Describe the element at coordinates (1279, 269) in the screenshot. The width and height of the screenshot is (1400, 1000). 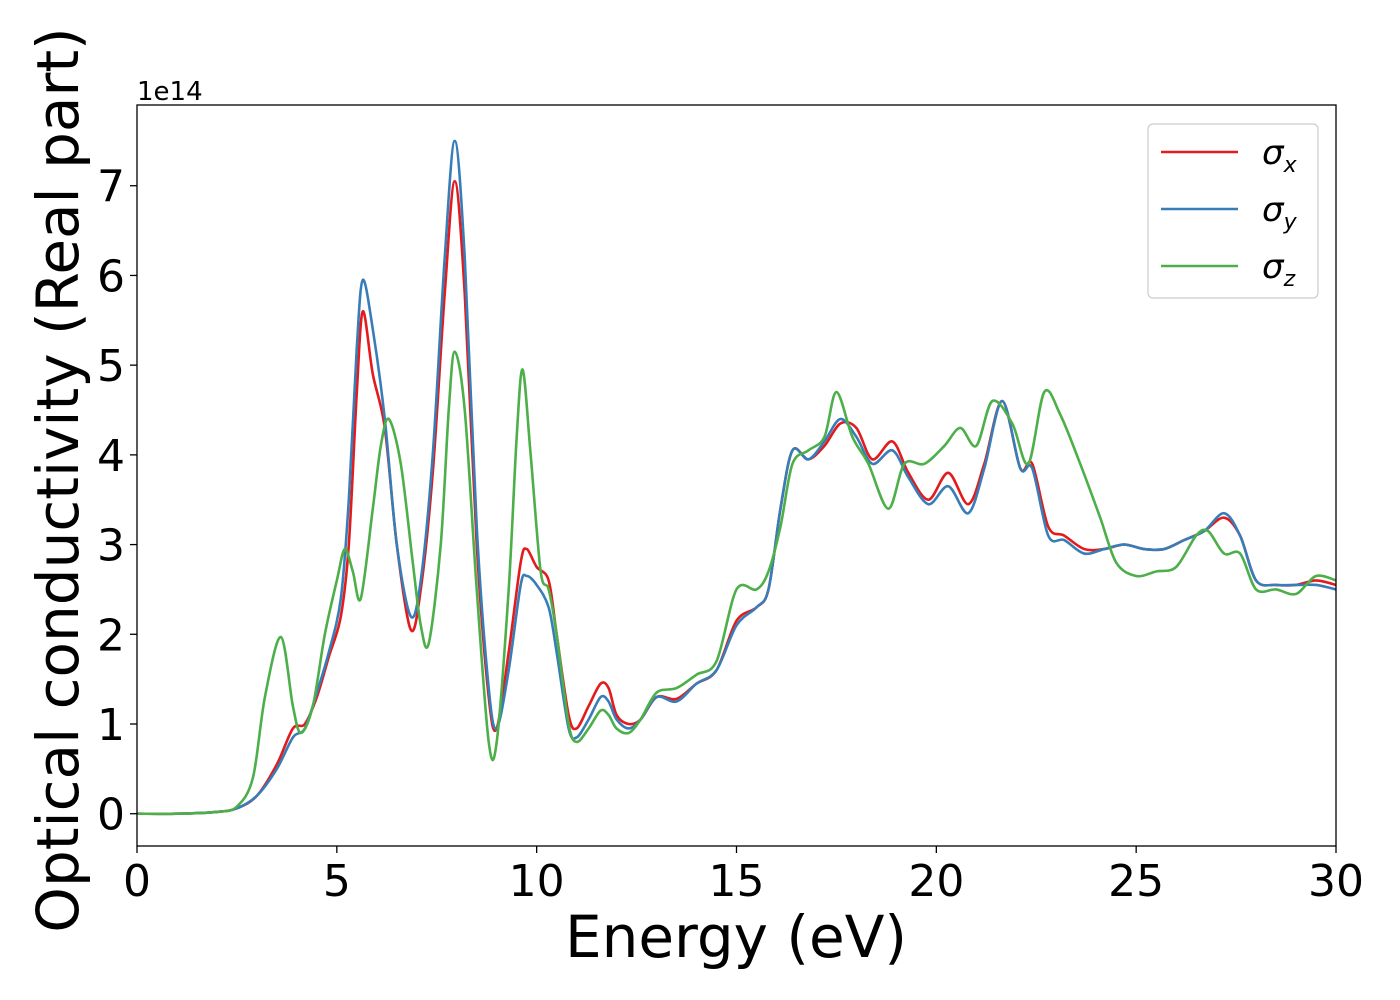
I see `legend-label-z: σz` at that location.